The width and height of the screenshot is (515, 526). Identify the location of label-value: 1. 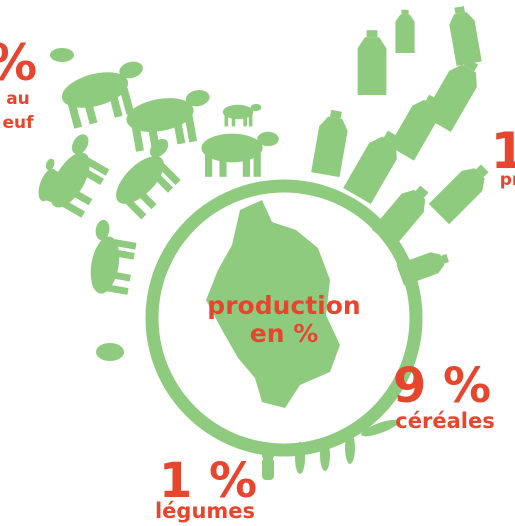
(503, 151).